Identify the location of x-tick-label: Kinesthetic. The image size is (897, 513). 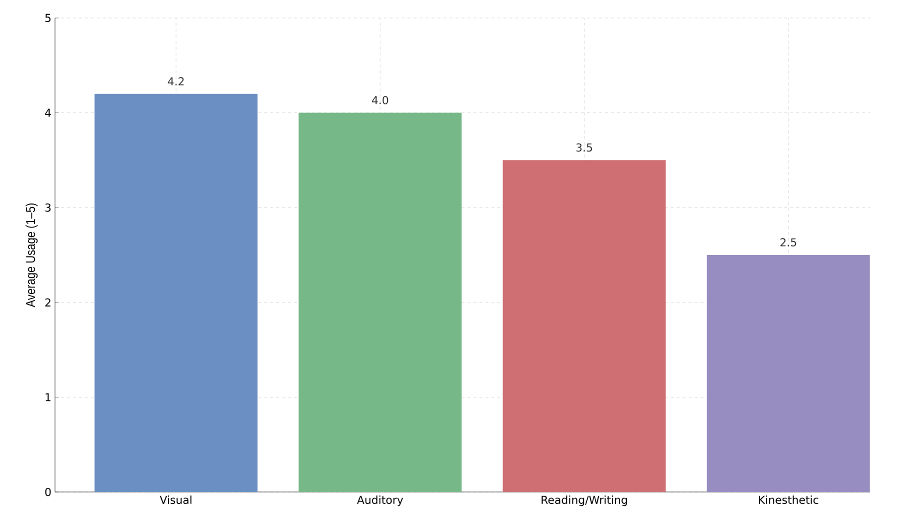
(788, 500).